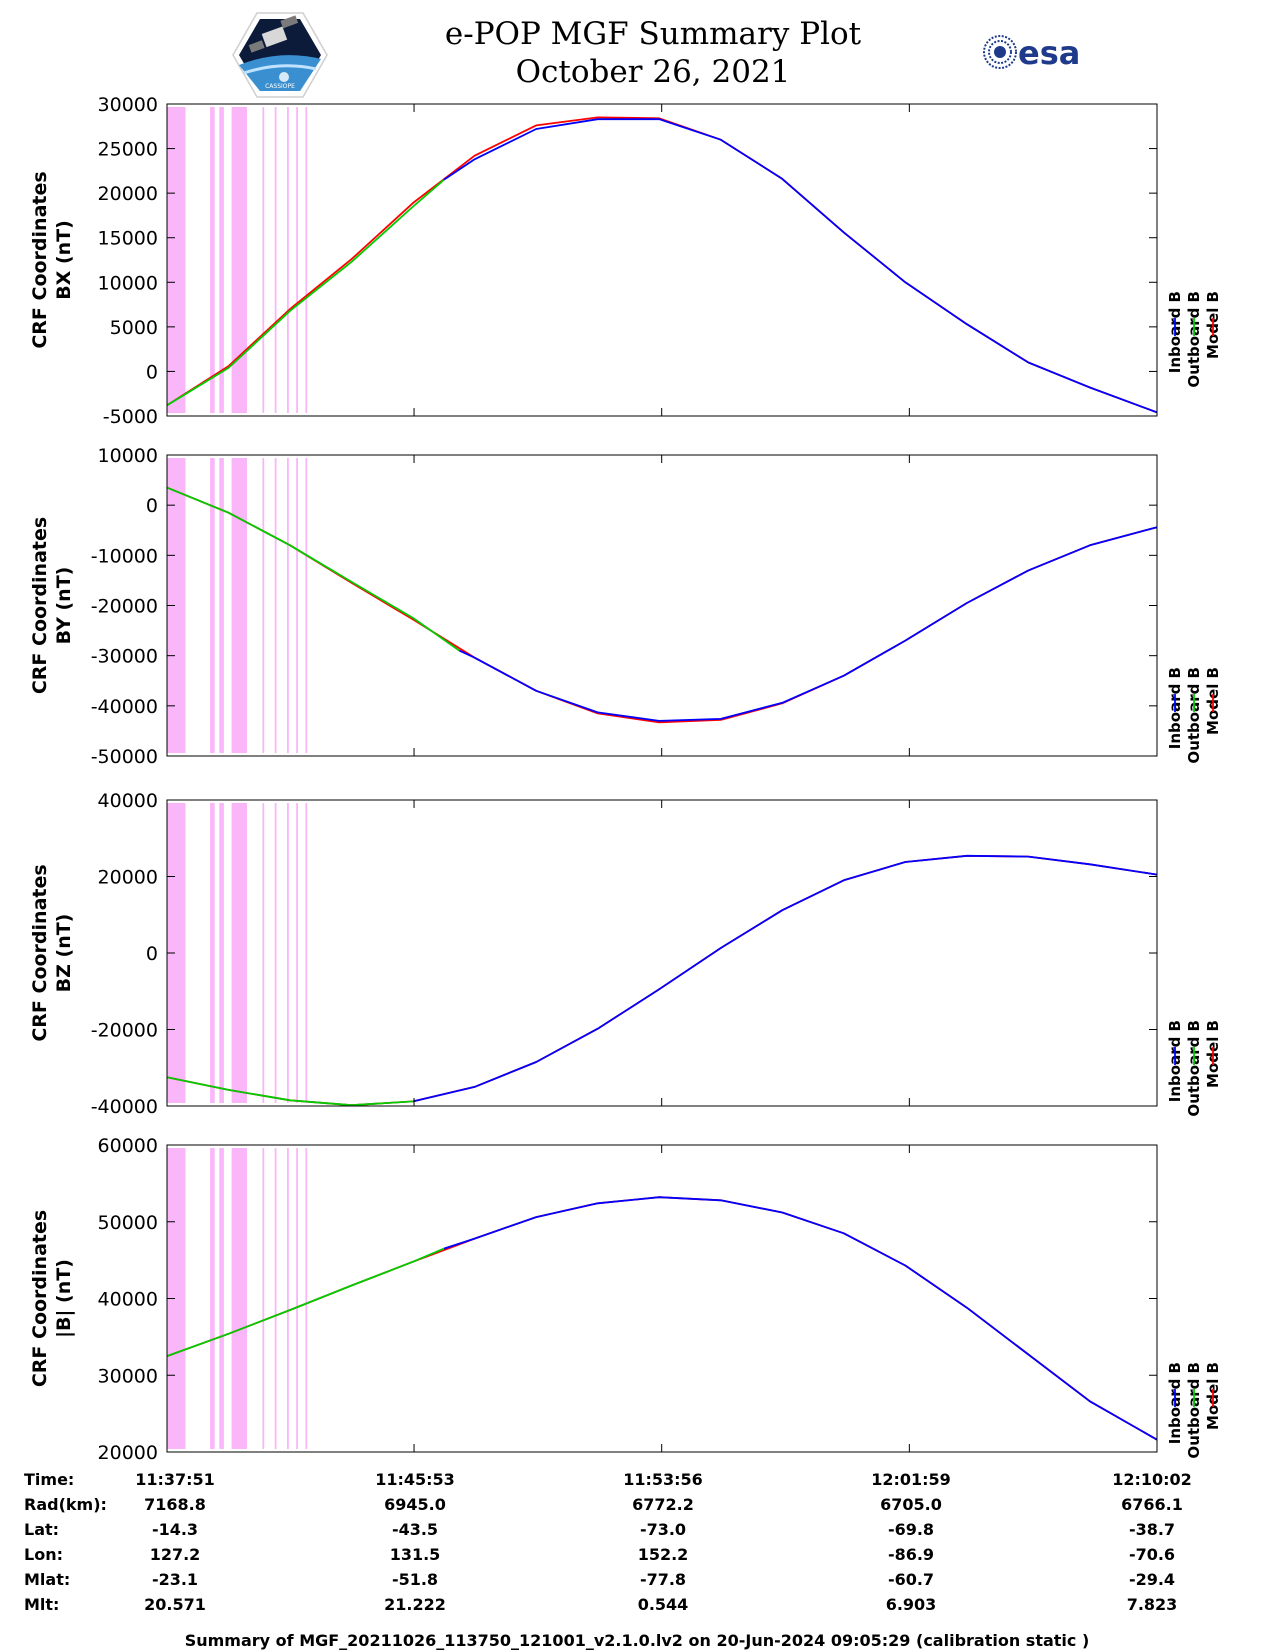 The width and height of the screenshot is (1275, 1650). Describe the element at coordinates (124, 657) in the screenshot. I see `y-tick-label: -30000` at that location.